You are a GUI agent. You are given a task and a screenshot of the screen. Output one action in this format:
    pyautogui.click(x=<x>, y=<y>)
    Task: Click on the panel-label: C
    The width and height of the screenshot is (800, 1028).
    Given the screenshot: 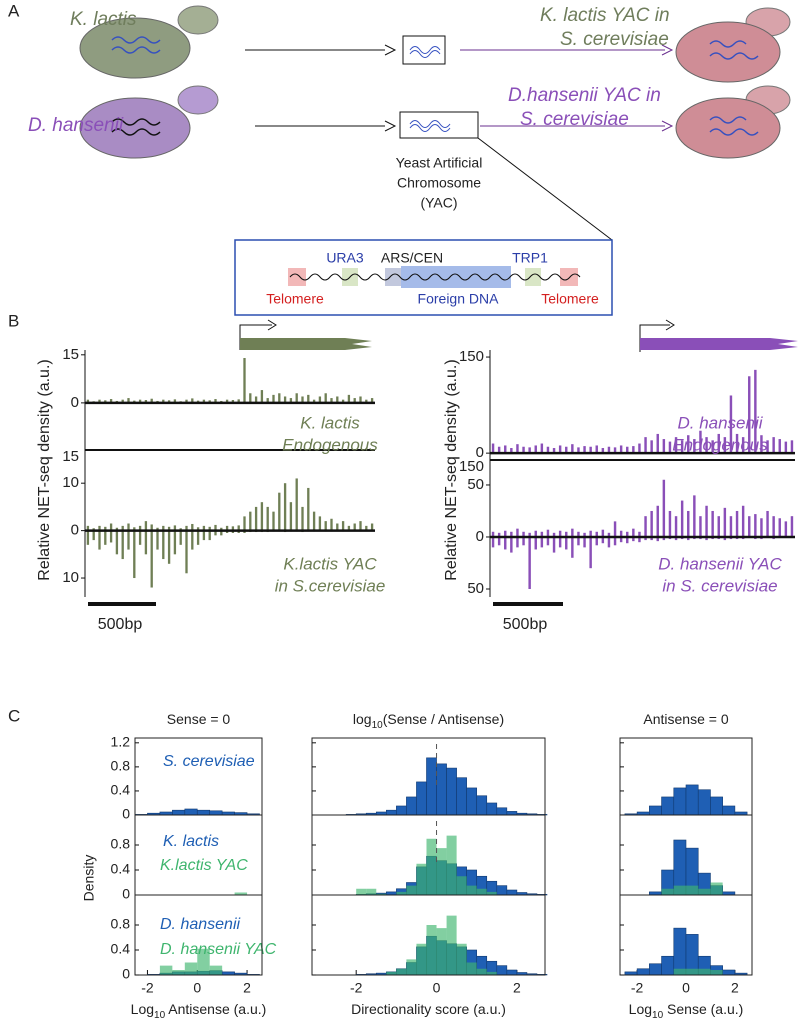 What is the action you would take?
    pyautogui.click(x=14, y=715)
    